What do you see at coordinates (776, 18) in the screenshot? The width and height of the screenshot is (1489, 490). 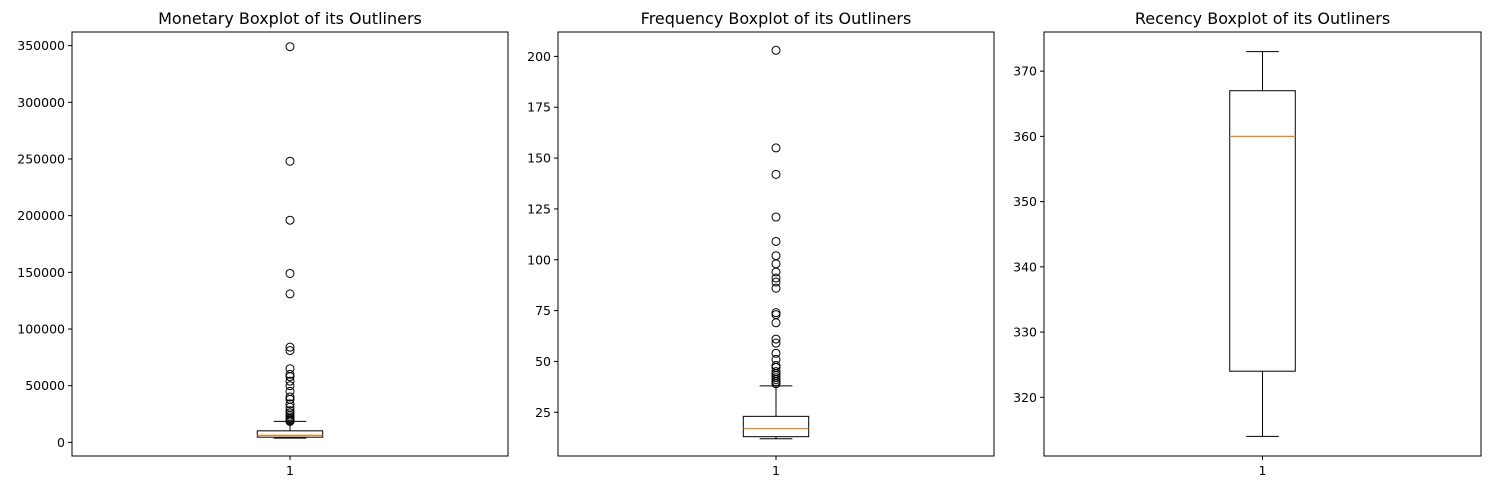 I see `chart-title: Frequency Boxplot of its Outliners` at bounding box center [776, 18].